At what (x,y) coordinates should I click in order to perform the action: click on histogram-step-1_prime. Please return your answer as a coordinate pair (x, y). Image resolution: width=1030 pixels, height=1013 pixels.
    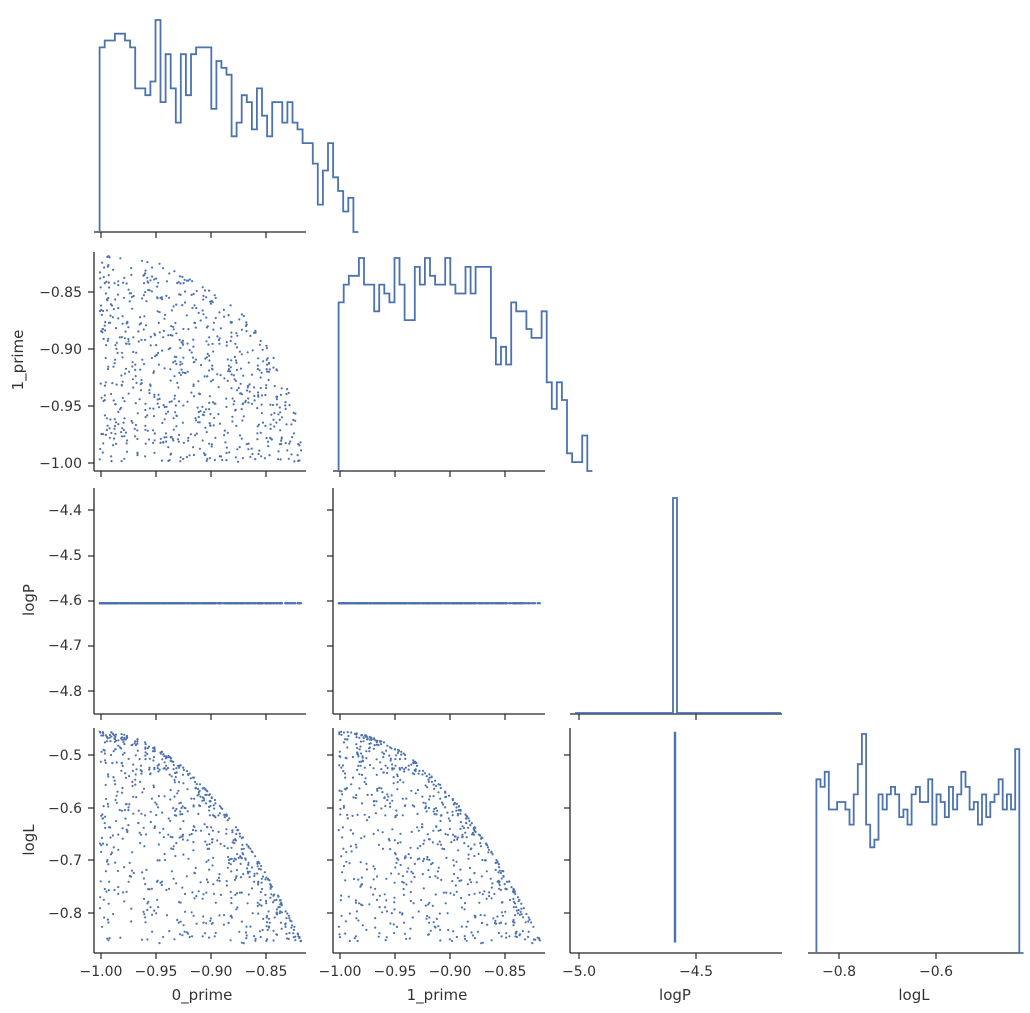
    Looking at the image, I should click on (465, 364).